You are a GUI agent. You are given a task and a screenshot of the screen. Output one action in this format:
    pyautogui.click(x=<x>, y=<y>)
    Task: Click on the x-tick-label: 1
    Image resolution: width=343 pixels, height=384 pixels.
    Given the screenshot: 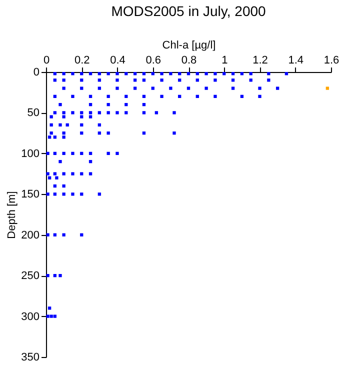 What is the action you would take?
    pyautogui.click(x=225, y=60)
    